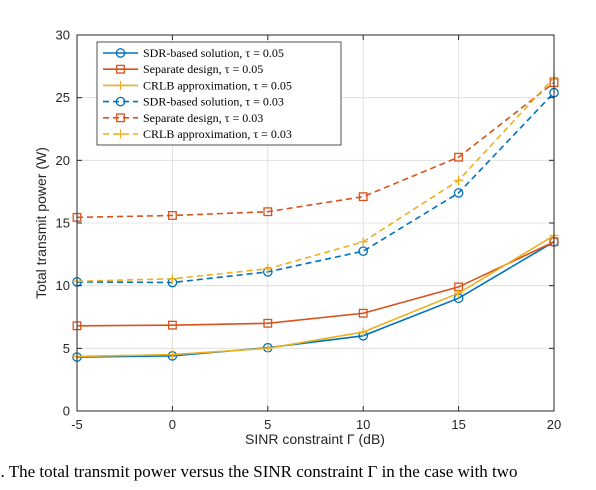  I want to click on x-tick-label: -5, so click(77, 424).